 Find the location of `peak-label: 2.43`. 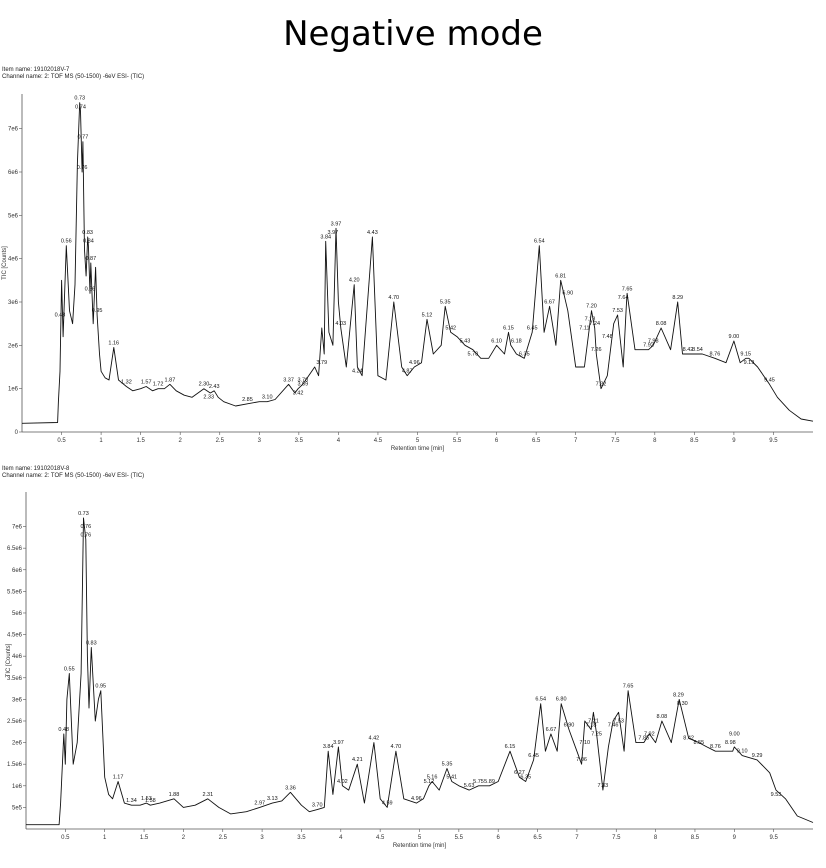

peak-label: 2.43 is located at coordinates (214, 387).